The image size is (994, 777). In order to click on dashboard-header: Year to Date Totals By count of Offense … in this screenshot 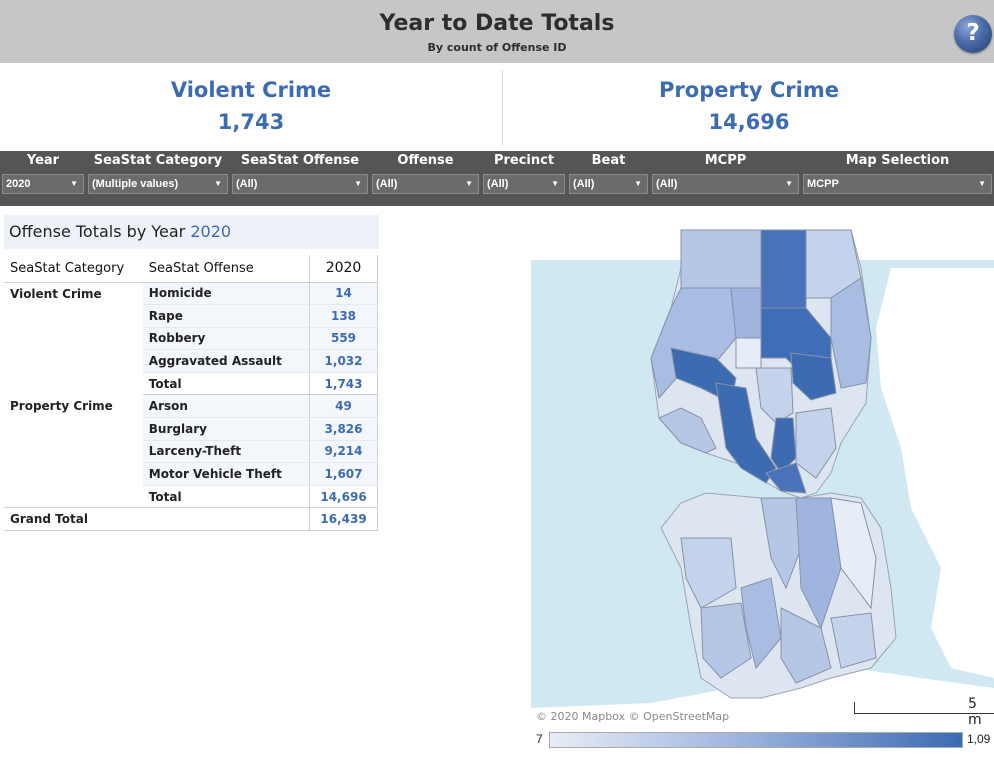, I will do `click(497, 31)`.